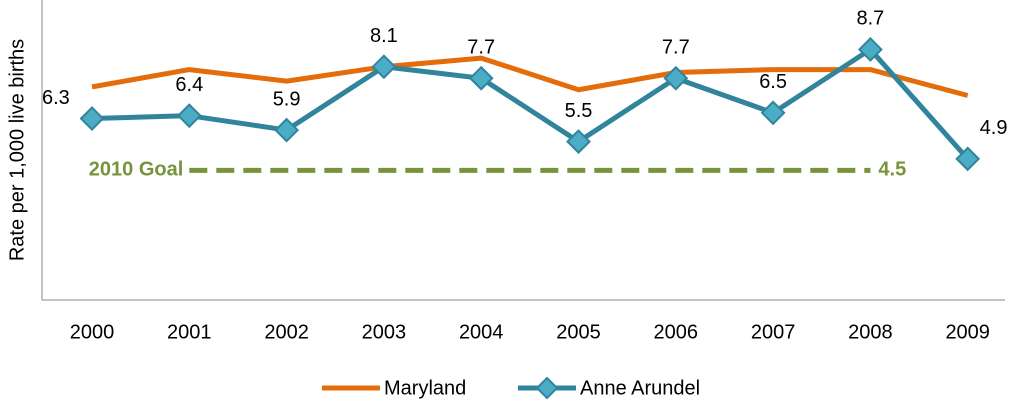  Describe the element at coordinates (579, 111) in the screenshot. I see `data-label: 5.5` at that location.